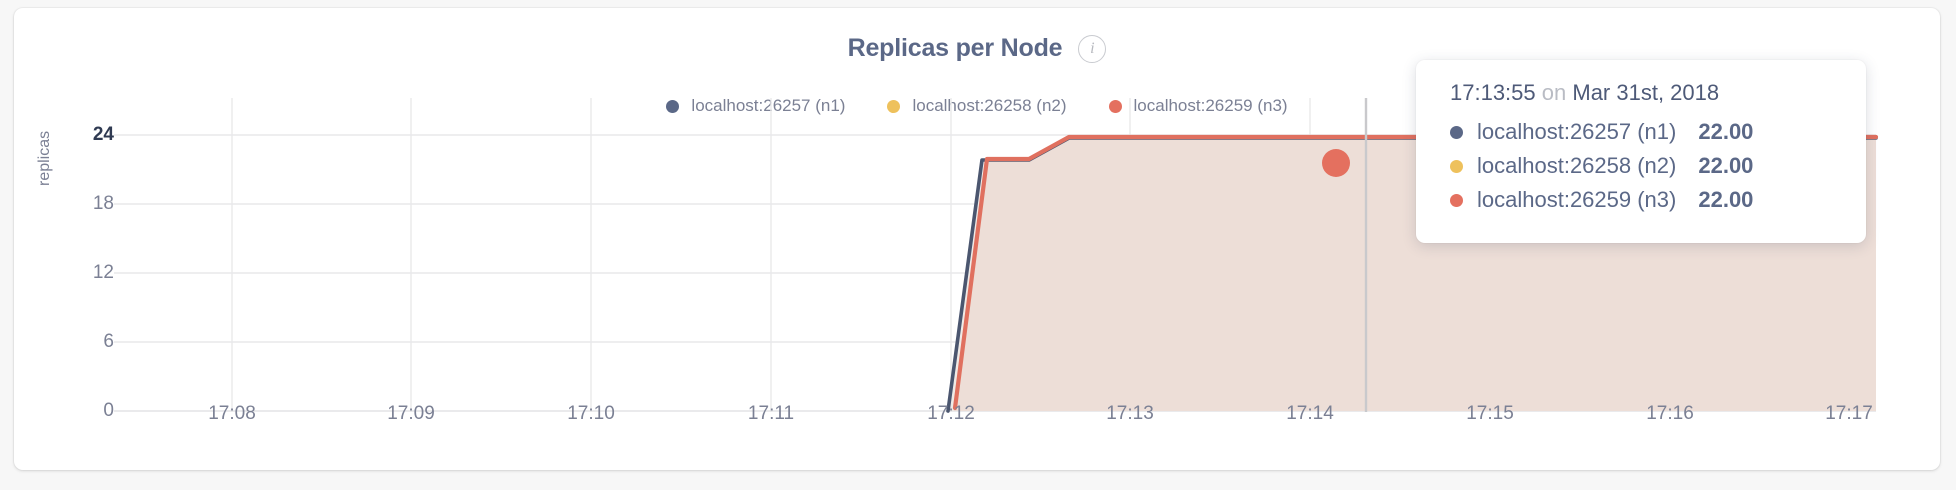  Describe the element at coordinates (989, 105) in the screenshot. I see `legend-item-label: localhost:26258 (n2)` at that location.